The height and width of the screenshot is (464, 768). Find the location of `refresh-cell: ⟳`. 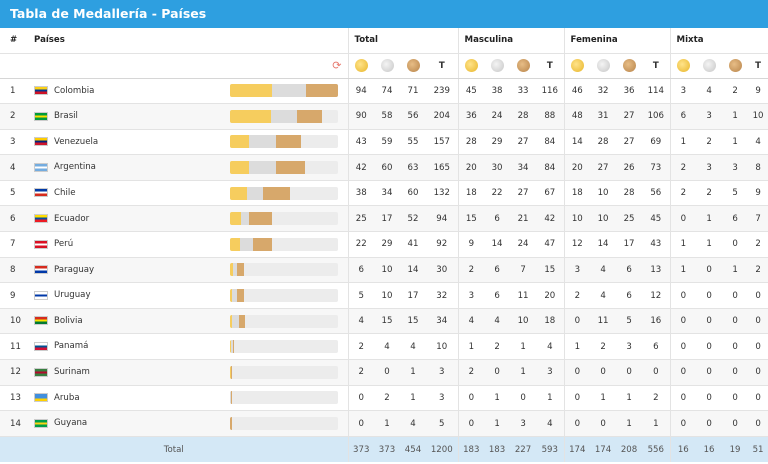

refresh-cell: ⟳ is located at coordinates (289, 66).